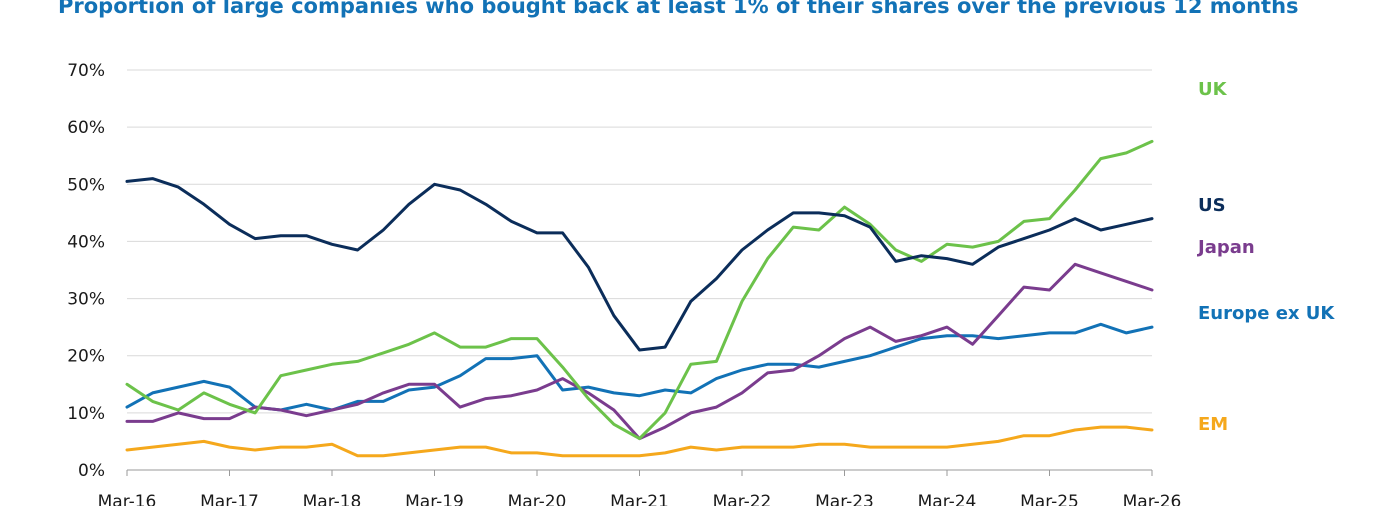 Image resolution: width=1400 pixels, height=506 pixels. Describe the element at coordinates (86, 71) in the screenshot. I see `y-tick-label: 70%` at that location.